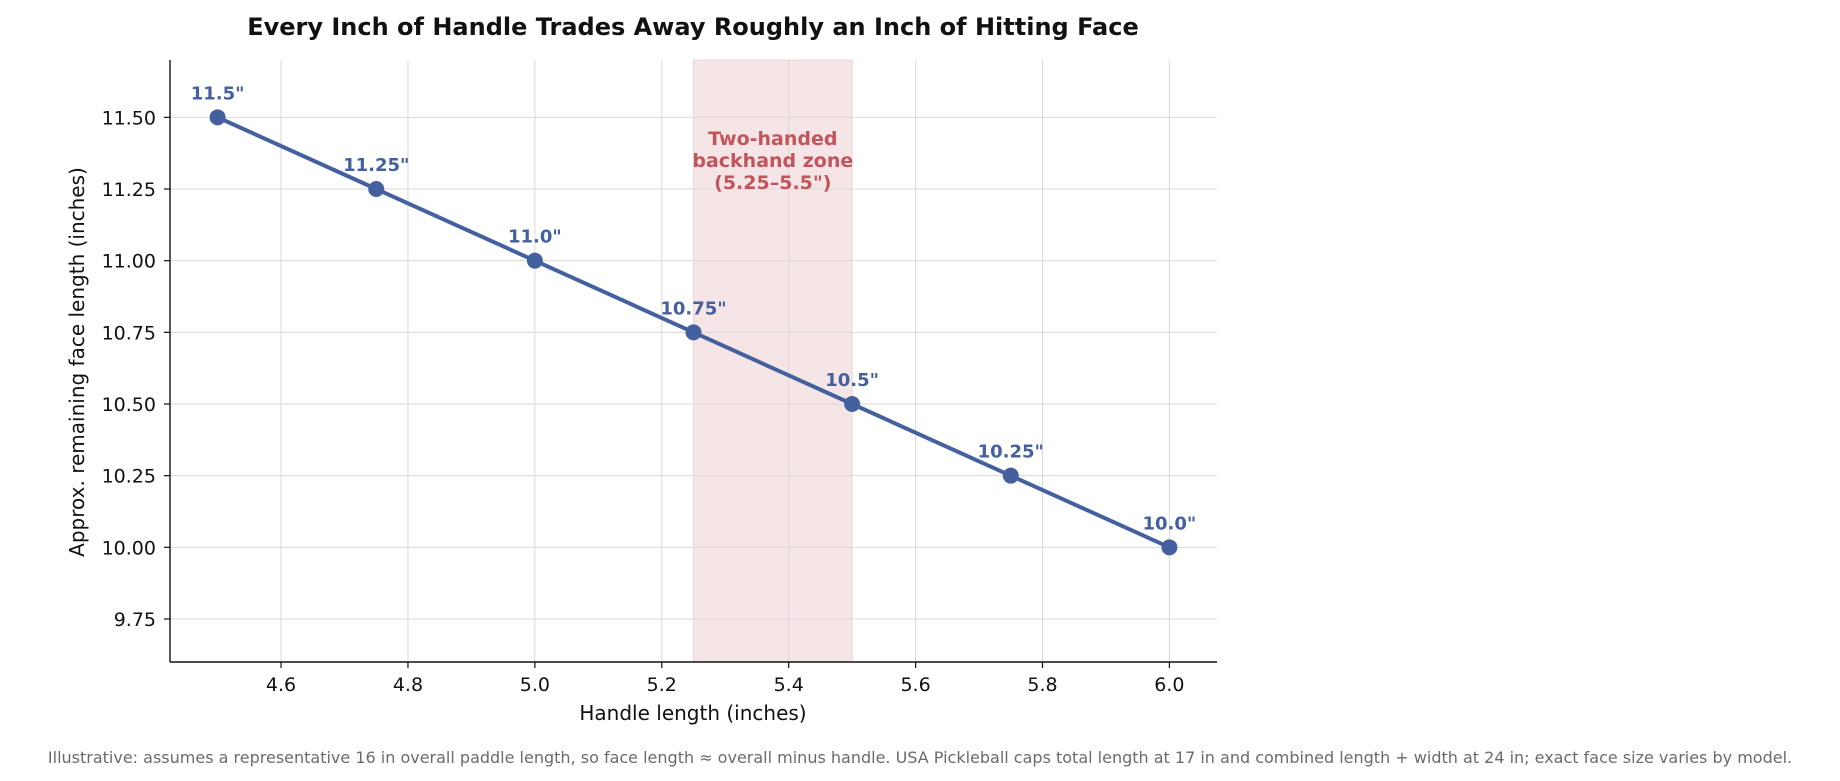 The width and height of the screenshot is (1840, 781). What do you see at coordinates (692, 713) in the screenshot?
I see `x-axis-label: Handle length (inches)` at bounding box center [692, 713].